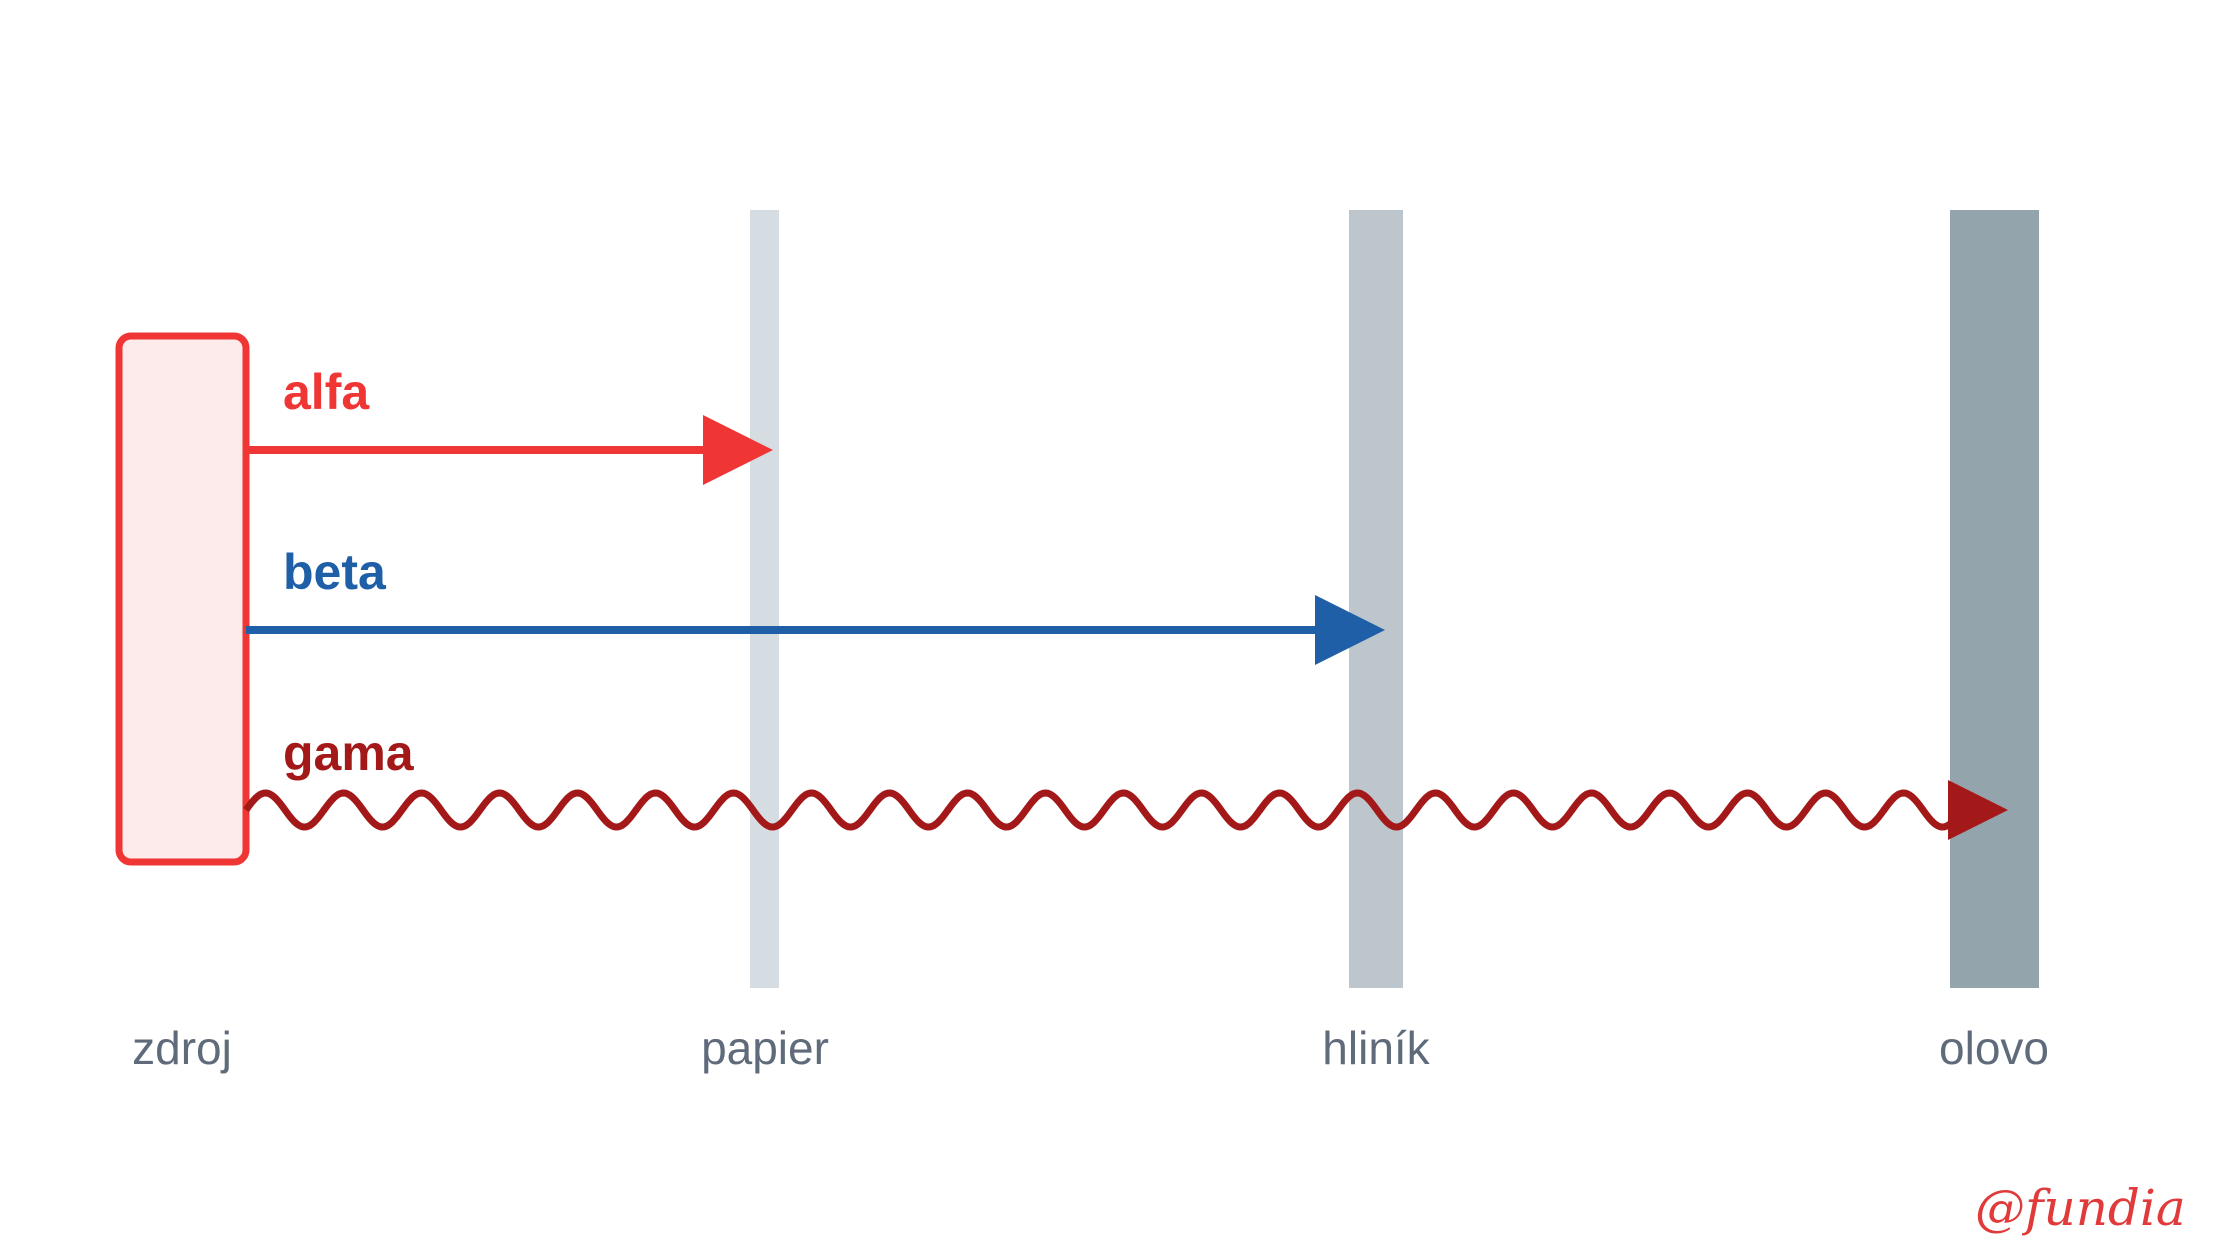  I want to click on lead-barrier, so click(1994, 599).